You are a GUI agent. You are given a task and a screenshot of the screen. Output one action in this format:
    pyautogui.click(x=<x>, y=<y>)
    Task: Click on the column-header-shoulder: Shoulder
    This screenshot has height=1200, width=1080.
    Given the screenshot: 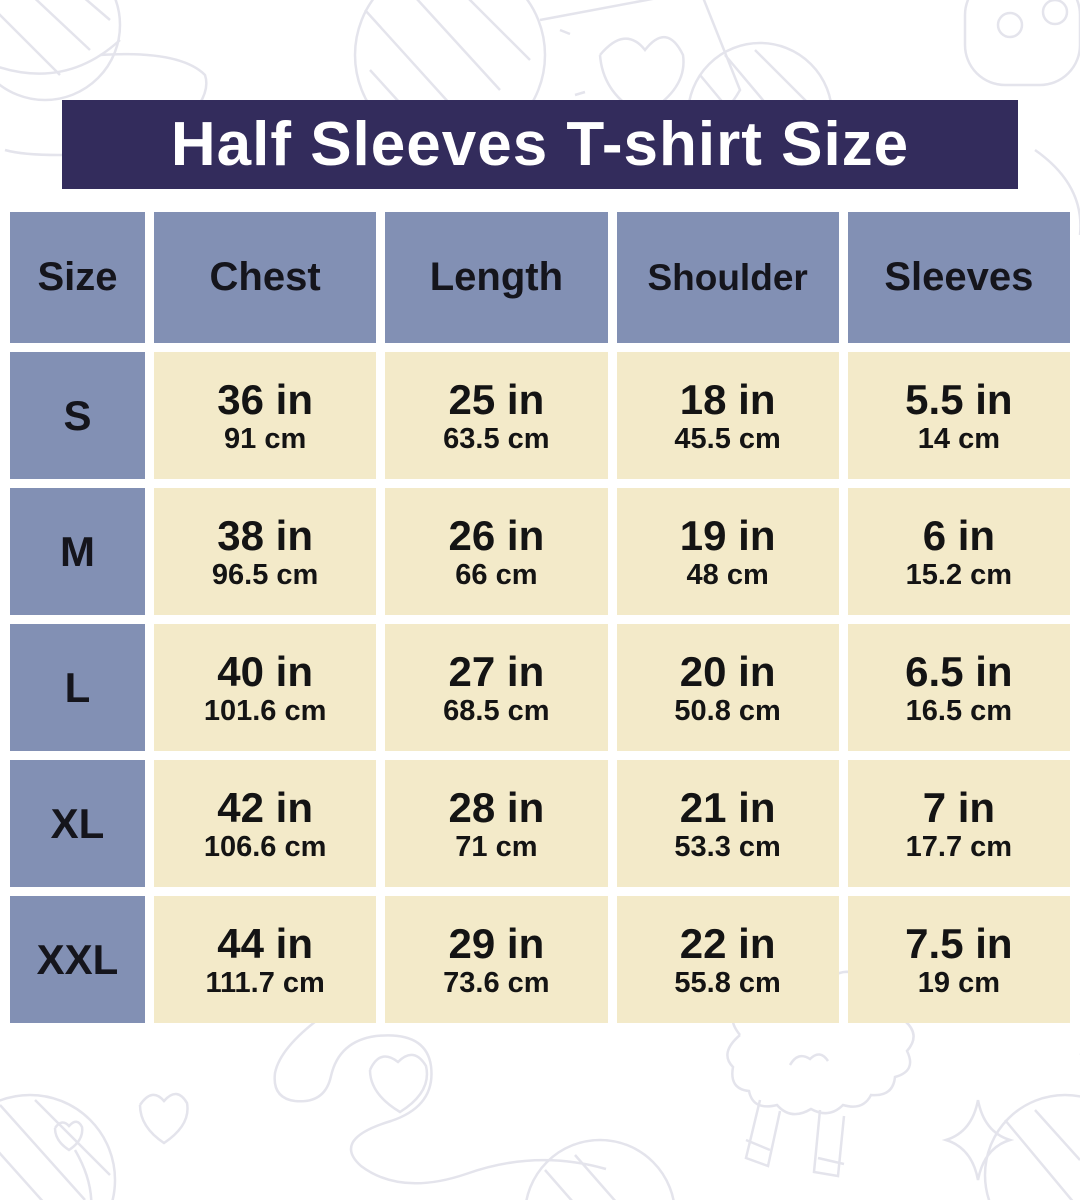 What is the action you would take?
    pyautogui.click(x=727, y=277)
    